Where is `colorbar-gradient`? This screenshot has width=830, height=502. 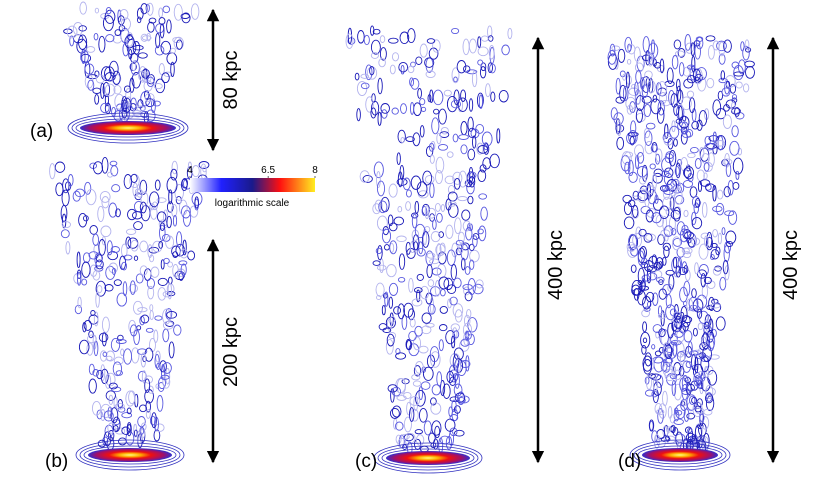
colorbar-gradient is located at coordinates (252, 185).